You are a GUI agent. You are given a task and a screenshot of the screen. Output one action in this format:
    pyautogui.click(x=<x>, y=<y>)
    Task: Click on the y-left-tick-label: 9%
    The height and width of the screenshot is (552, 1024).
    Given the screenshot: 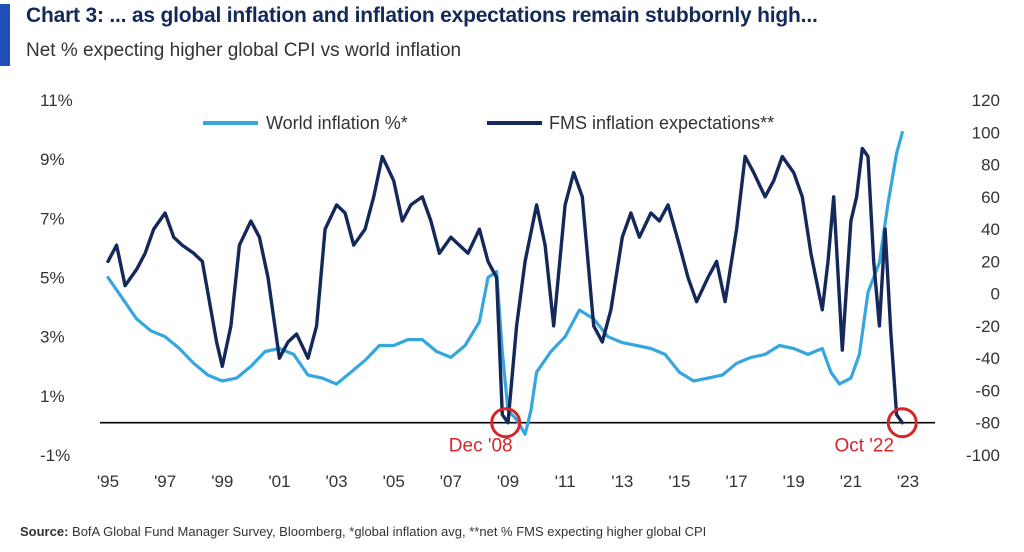 What is the action you would take?
    pyautogui.click(x=52, y=159)
    